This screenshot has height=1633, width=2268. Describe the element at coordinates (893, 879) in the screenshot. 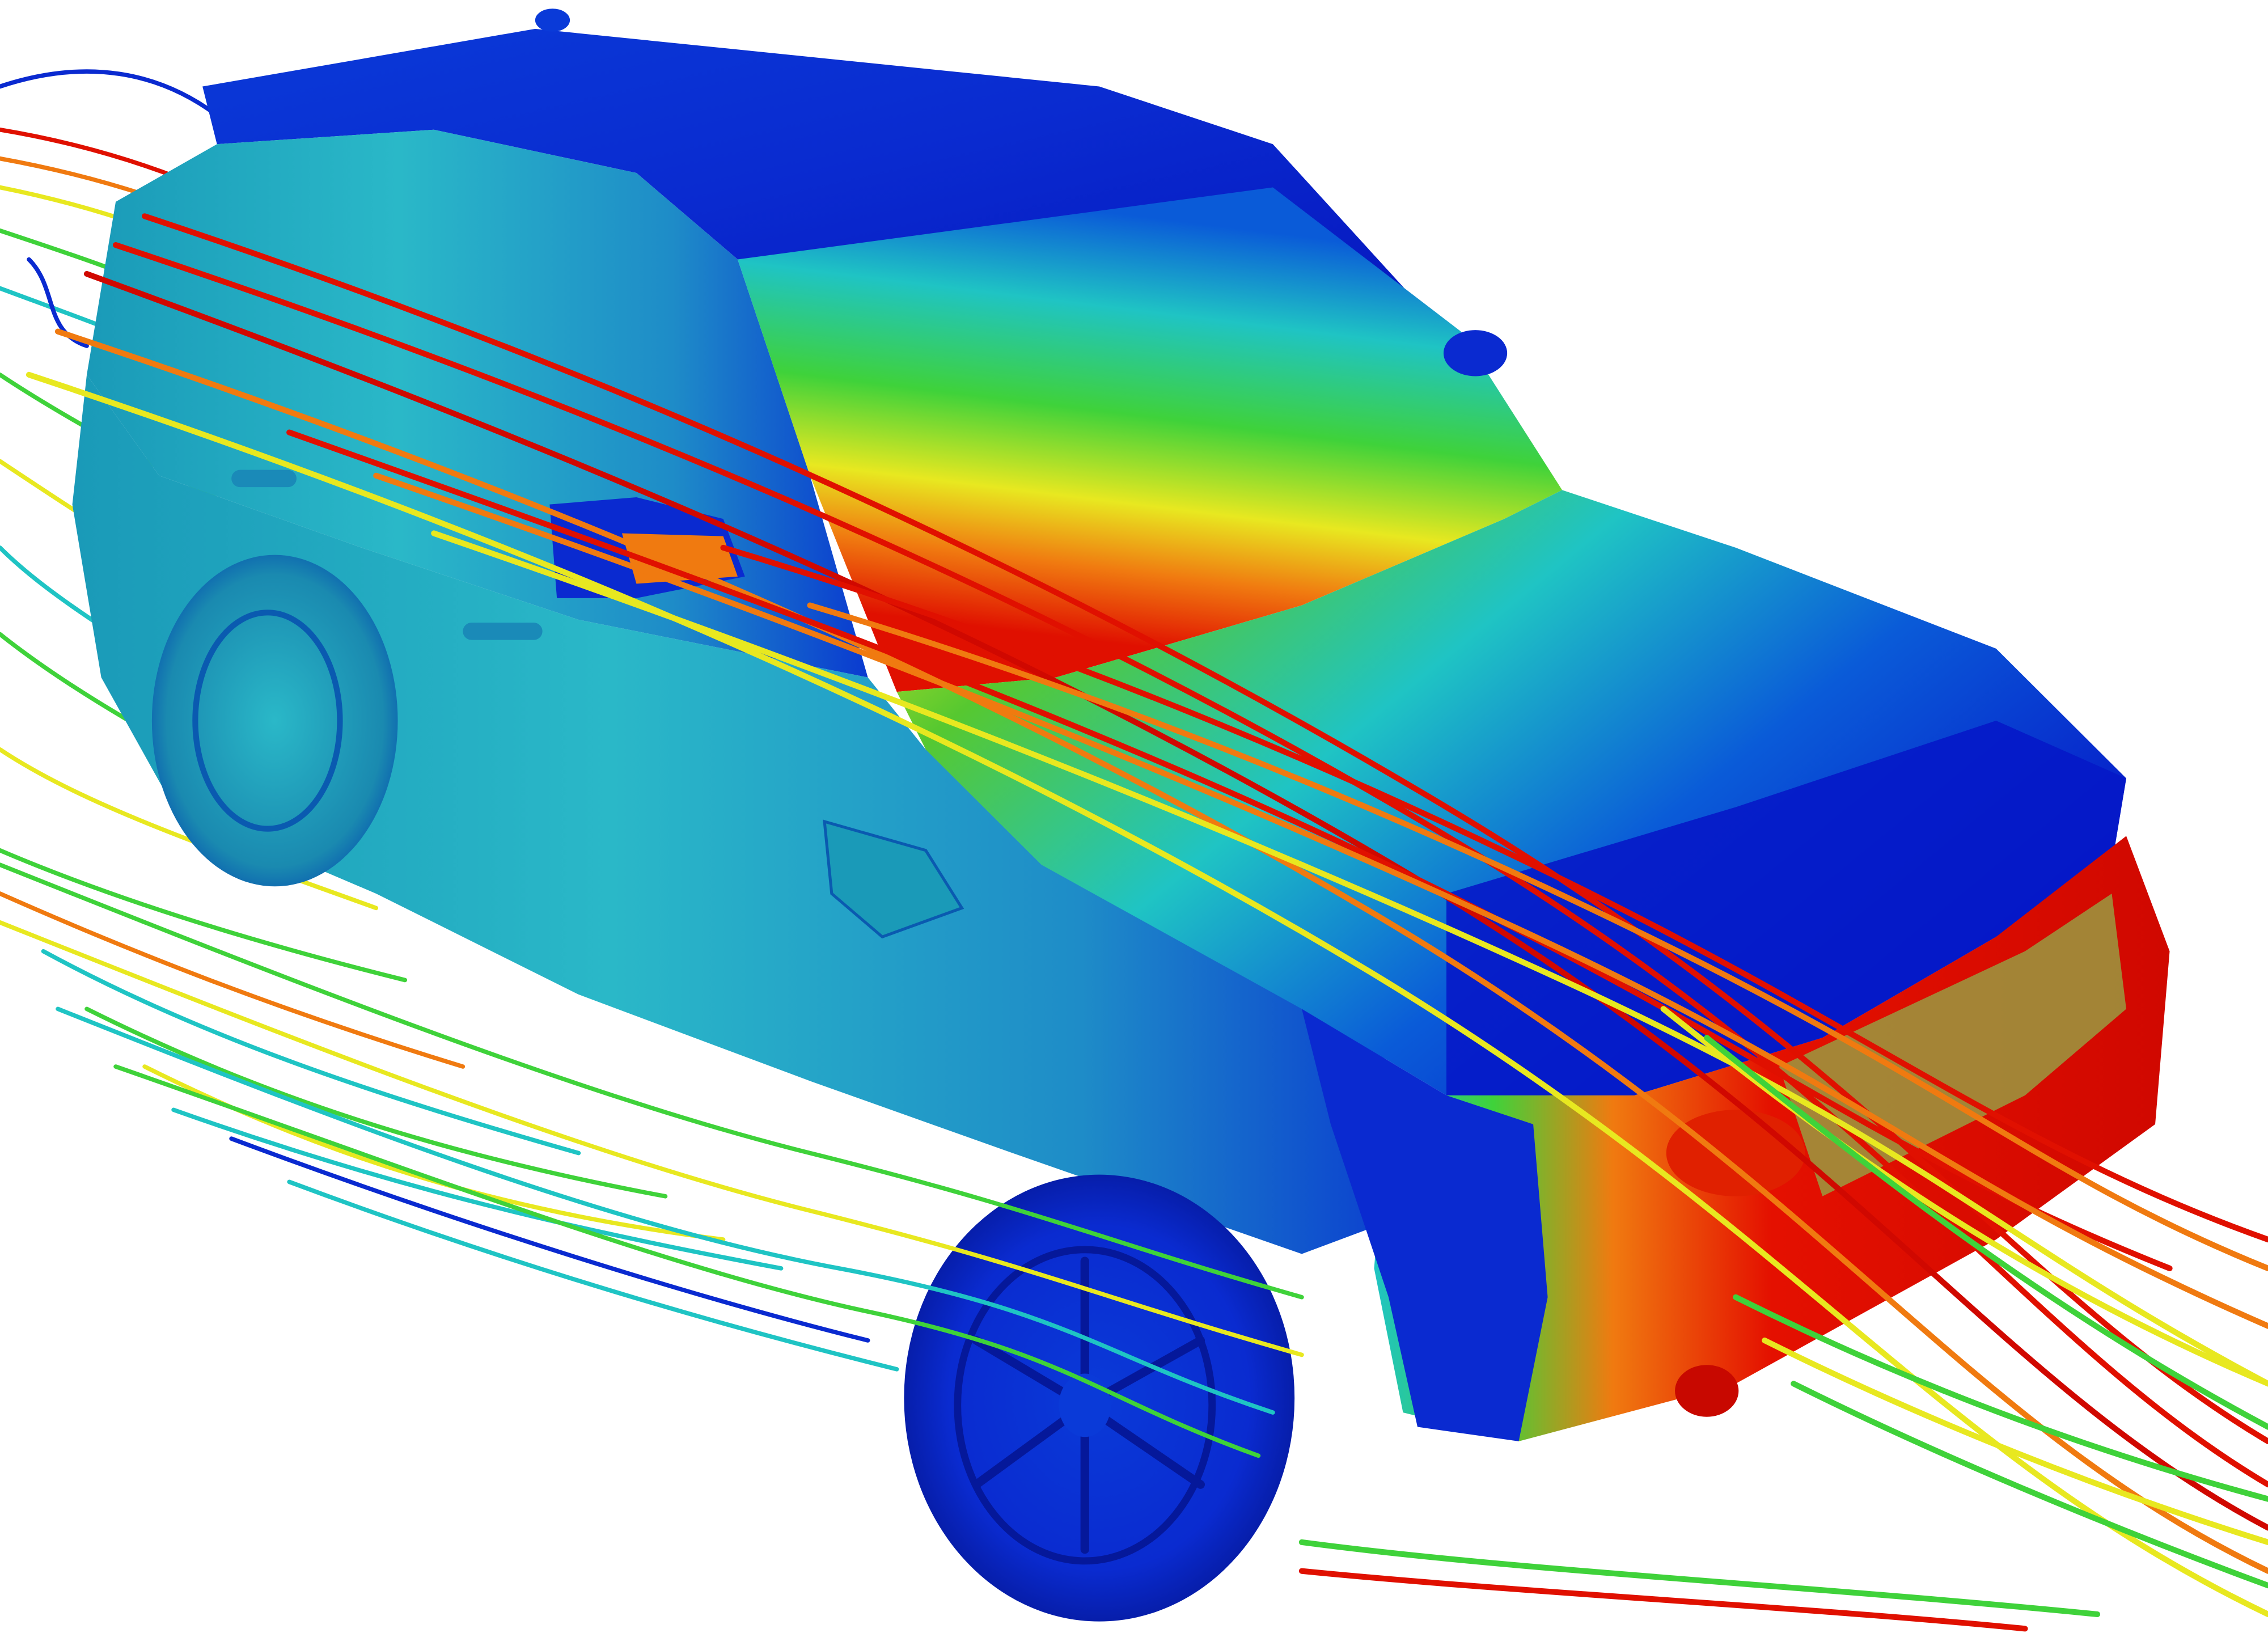

I see `fender-vent` at that location.